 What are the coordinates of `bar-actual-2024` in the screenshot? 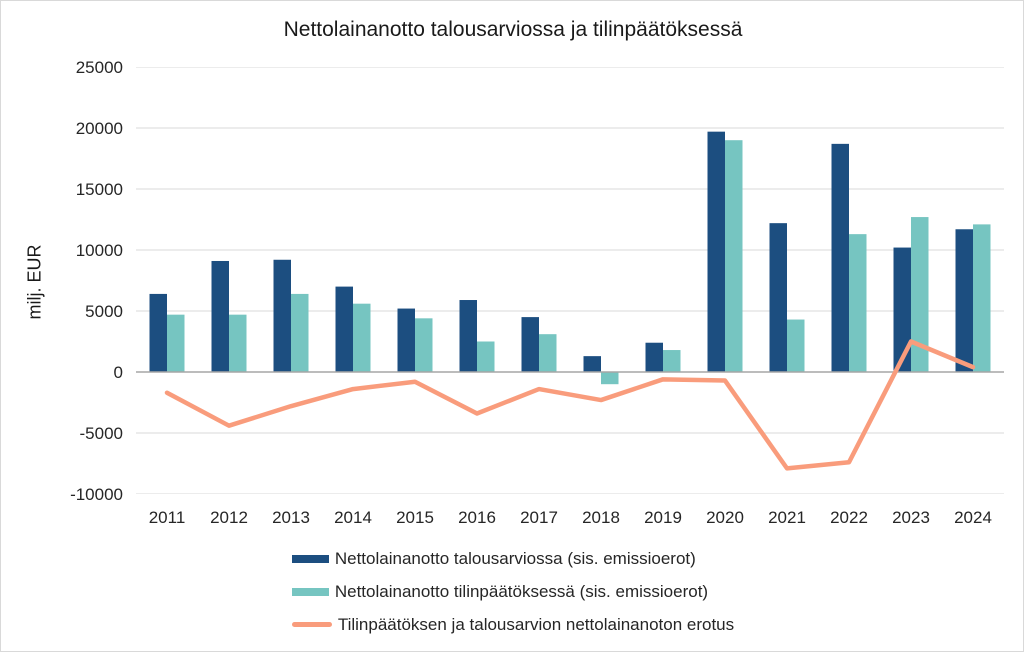 It's located at (982, 298).